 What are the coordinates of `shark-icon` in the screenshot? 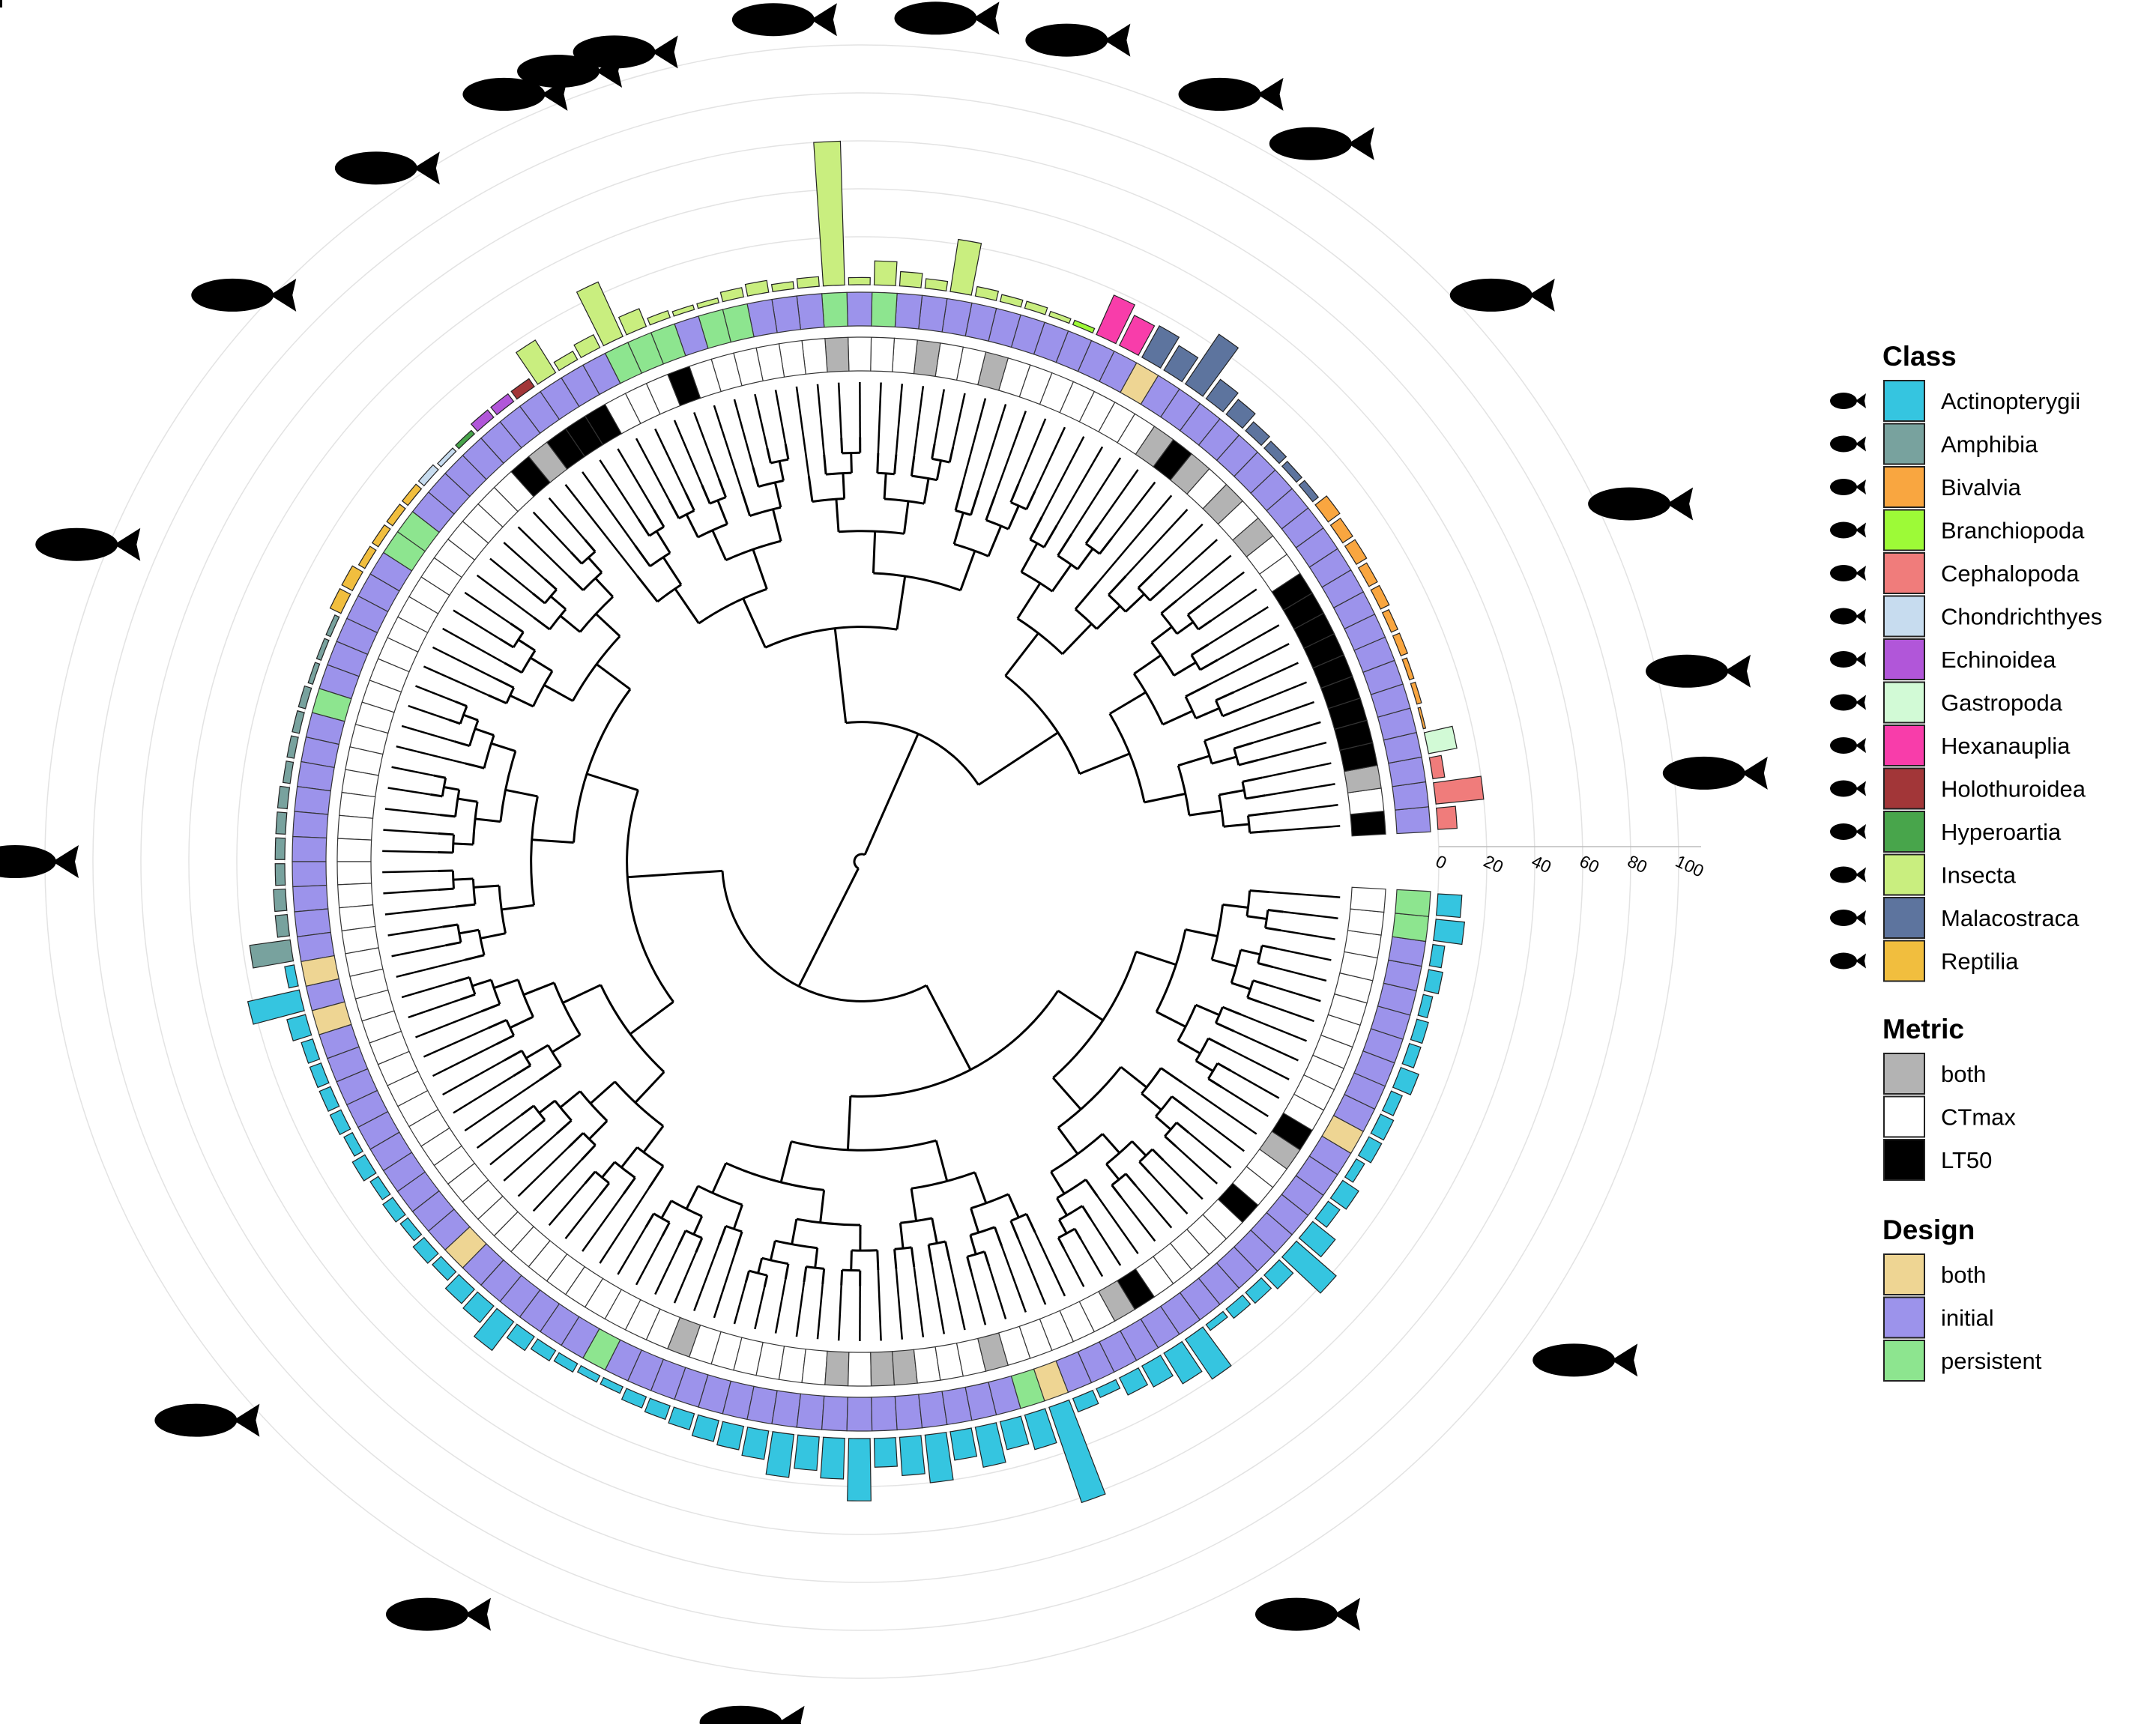 It's located at (387, 168).